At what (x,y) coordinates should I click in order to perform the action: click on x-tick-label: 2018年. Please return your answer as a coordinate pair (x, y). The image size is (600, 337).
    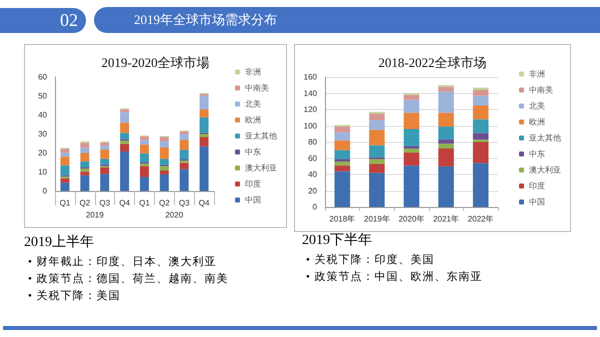
    Looking at the image, I should click on (342, 219).